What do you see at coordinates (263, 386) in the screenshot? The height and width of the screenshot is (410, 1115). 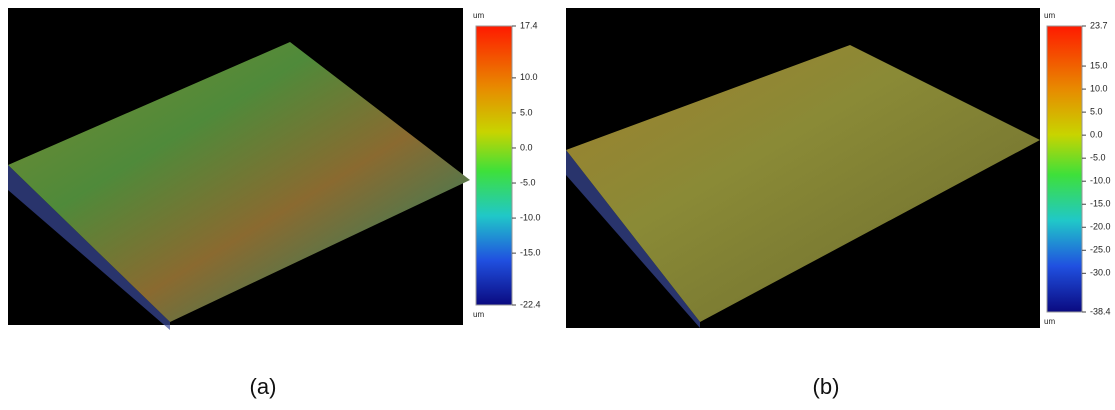 I see `caption: (a)` at bounding box center [263, 386].